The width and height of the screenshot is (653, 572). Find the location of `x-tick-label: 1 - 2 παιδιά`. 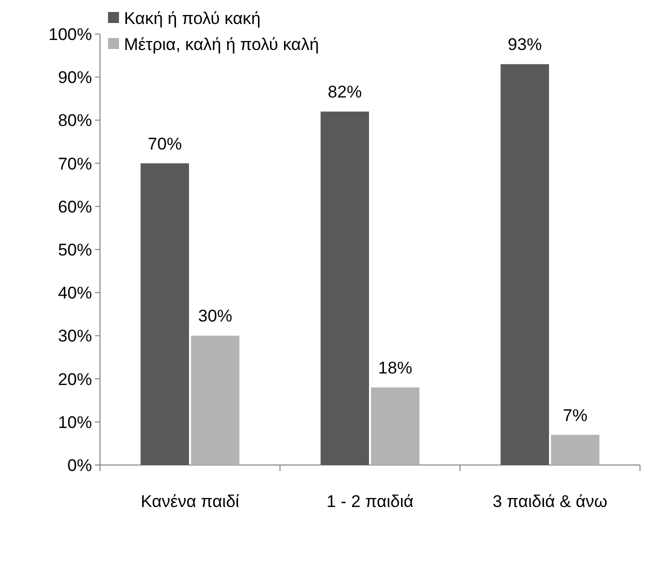

x-tick-label: 1 - 2 παιδιά is located at coordinates (370, 501).